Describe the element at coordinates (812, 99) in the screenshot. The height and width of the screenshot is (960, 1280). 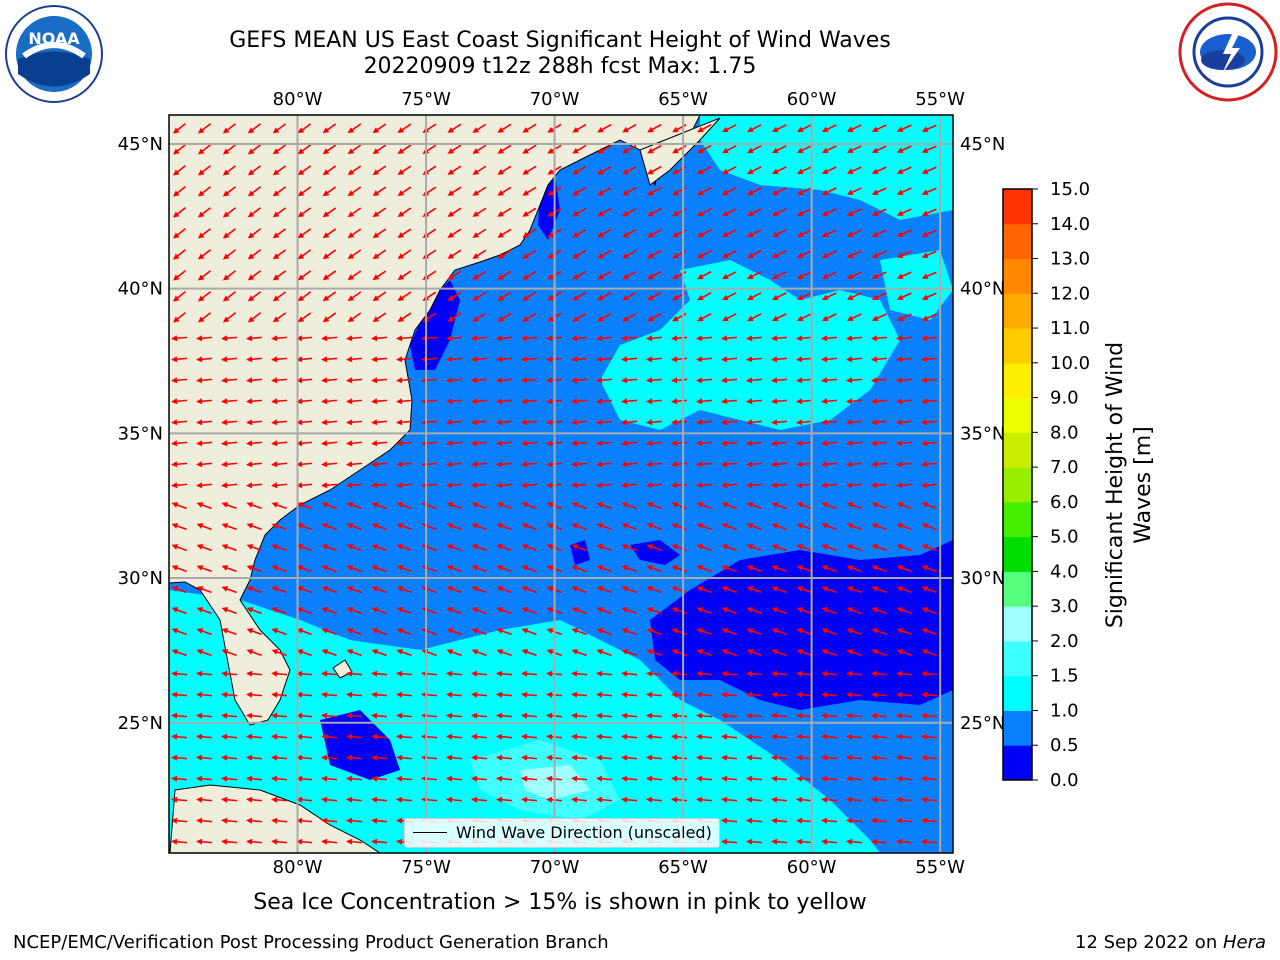
I see `lon-label-top: 60°W` at that location.